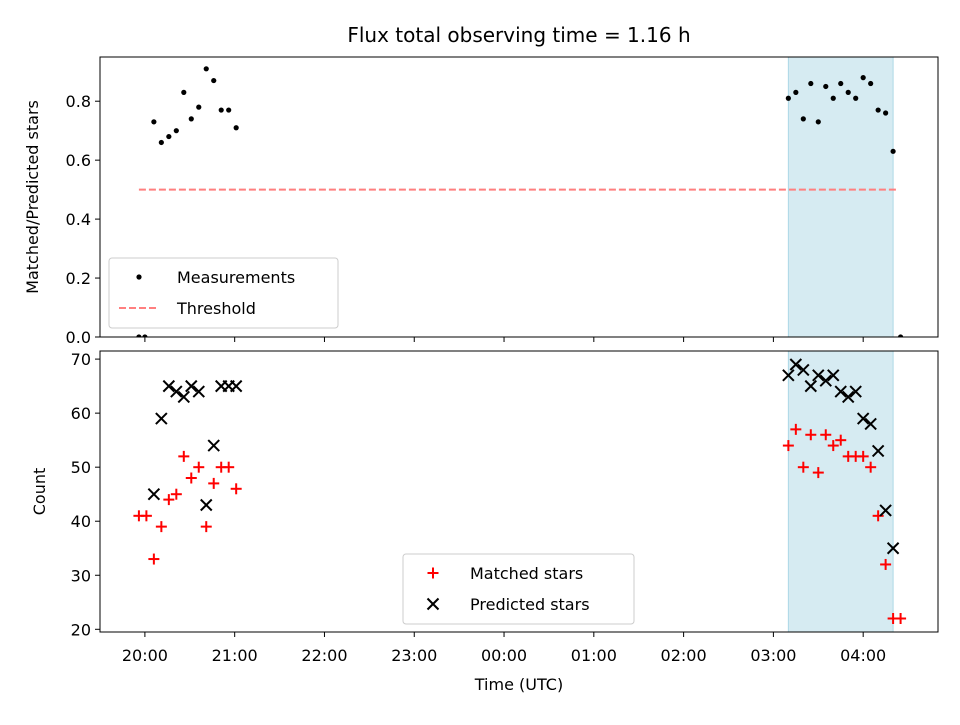 This screenshot has width=960, height=725. I want to click on x-tick-label: 03:00, so click(773, 655).